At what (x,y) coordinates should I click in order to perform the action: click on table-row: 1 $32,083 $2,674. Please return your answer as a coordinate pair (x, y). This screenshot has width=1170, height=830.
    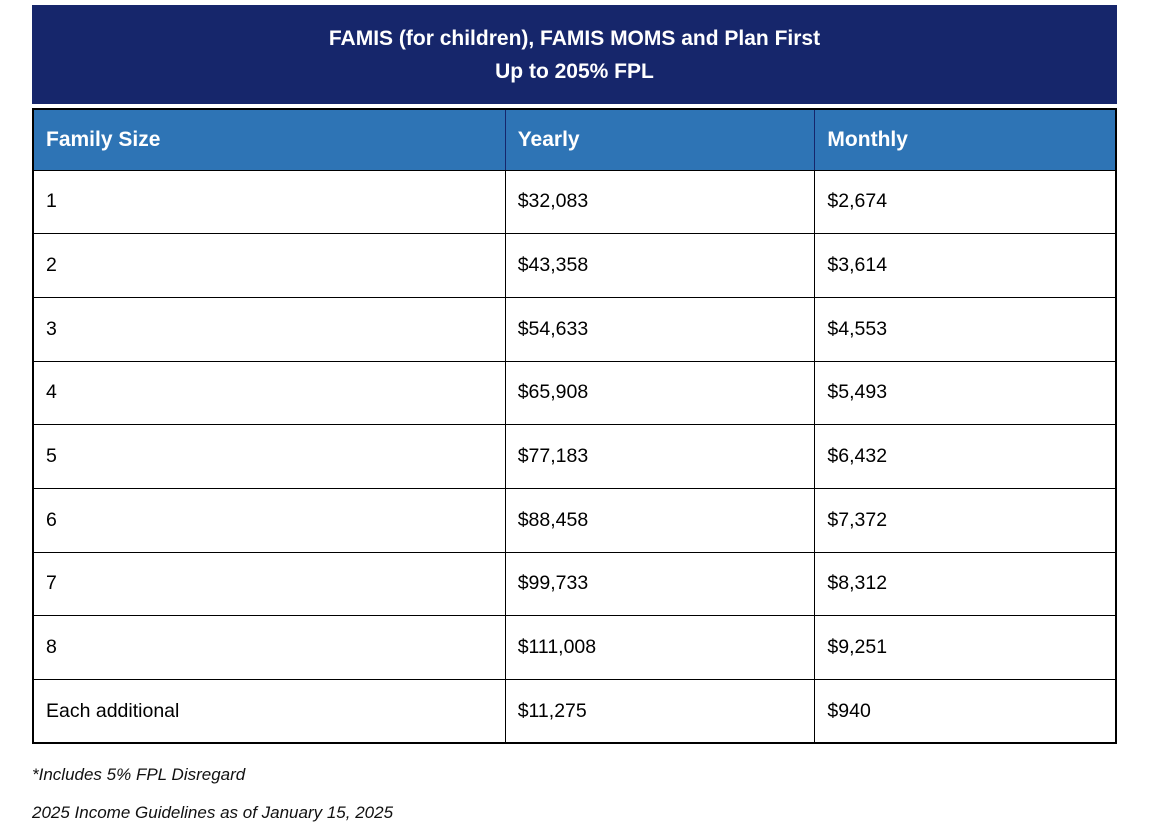
    Looking at the image, I should click on (574, 202).